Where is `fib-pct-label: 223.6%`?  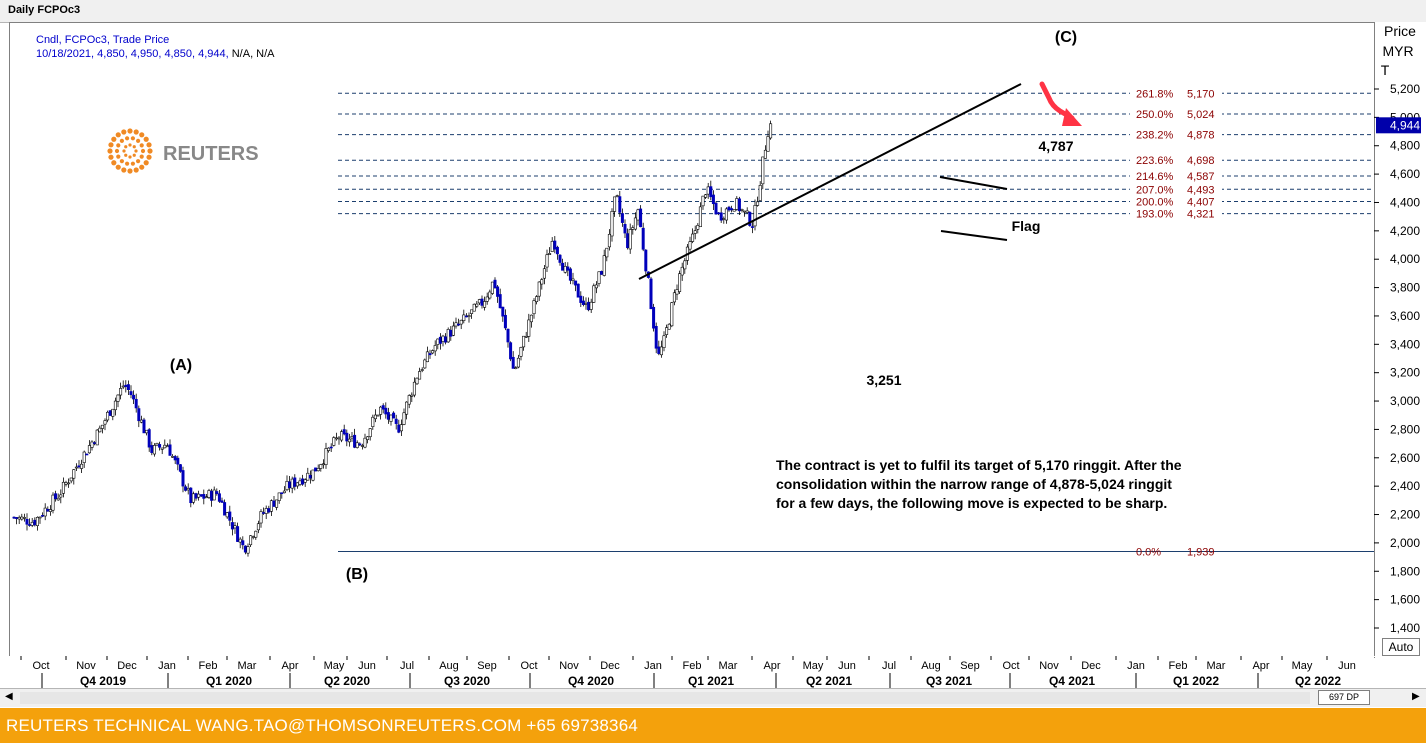 fib-pct-label: 223.6% is located at coordinates (1155, 161).